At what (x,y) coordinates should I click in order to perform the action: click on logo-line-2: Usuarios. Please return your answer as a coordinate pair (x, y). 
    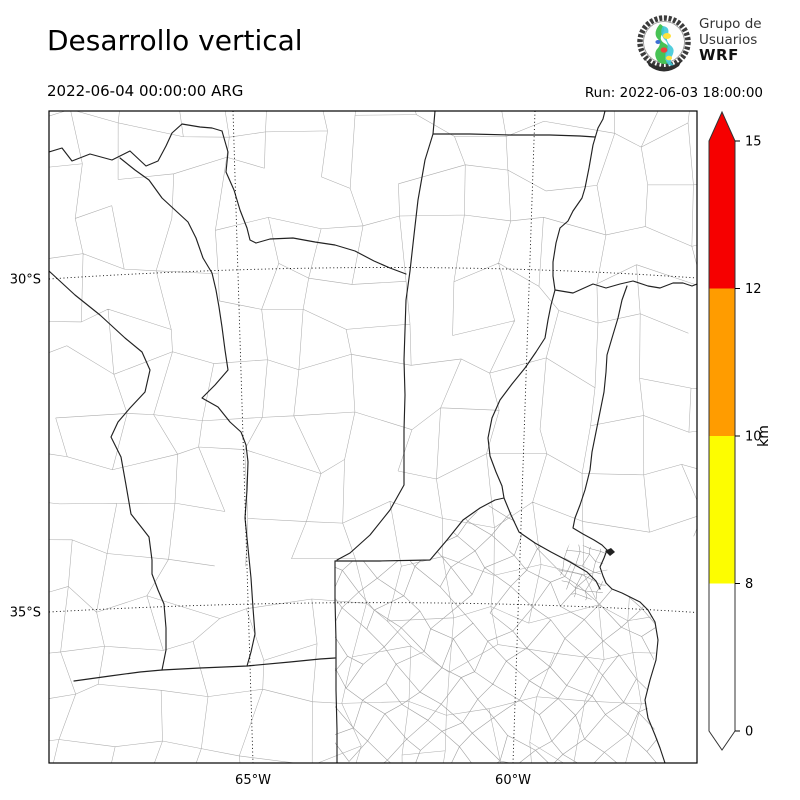
    Looking at the image, I should click on (728, 39).